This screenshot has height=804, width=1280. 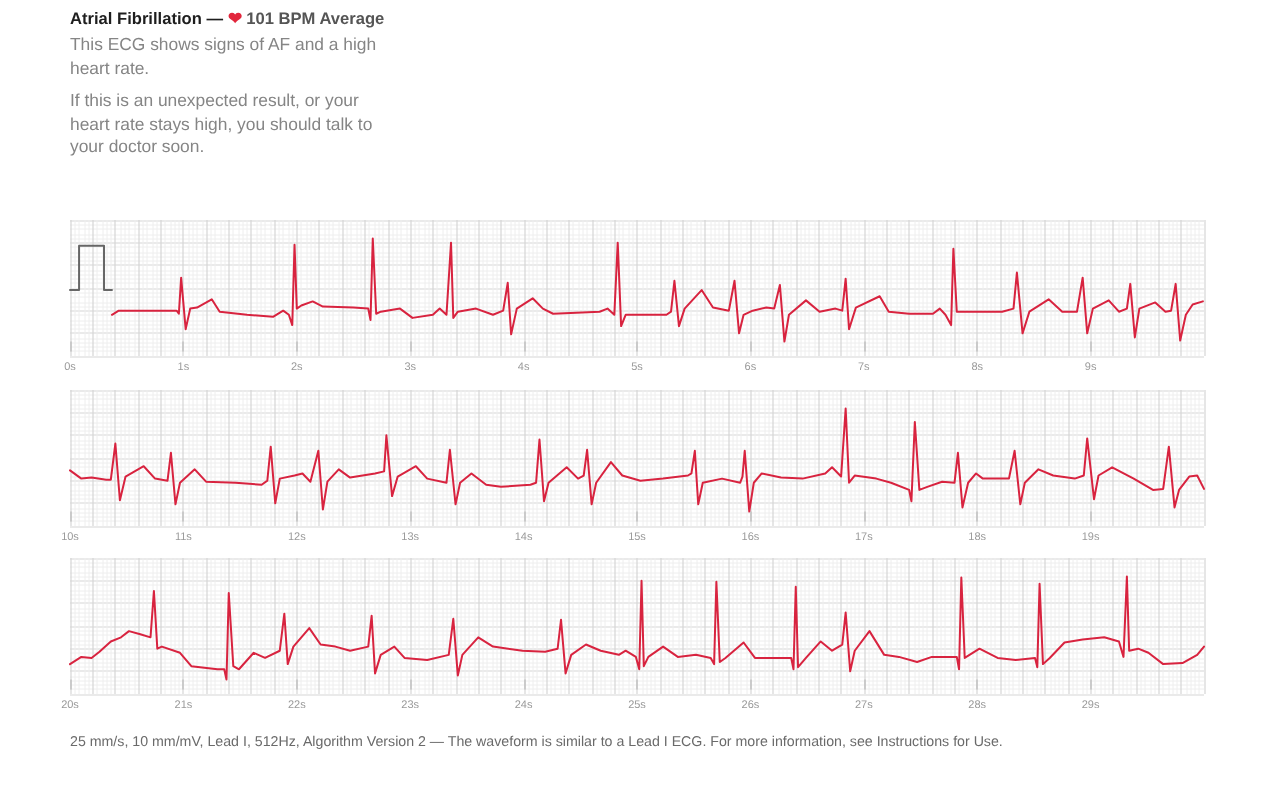 What do you see at coordinates (227, 19) in the screenshot?
I see `chart-title: Atrial Fibrillation — ❤ 101 BPM Average` at bounding box center [227, 19].